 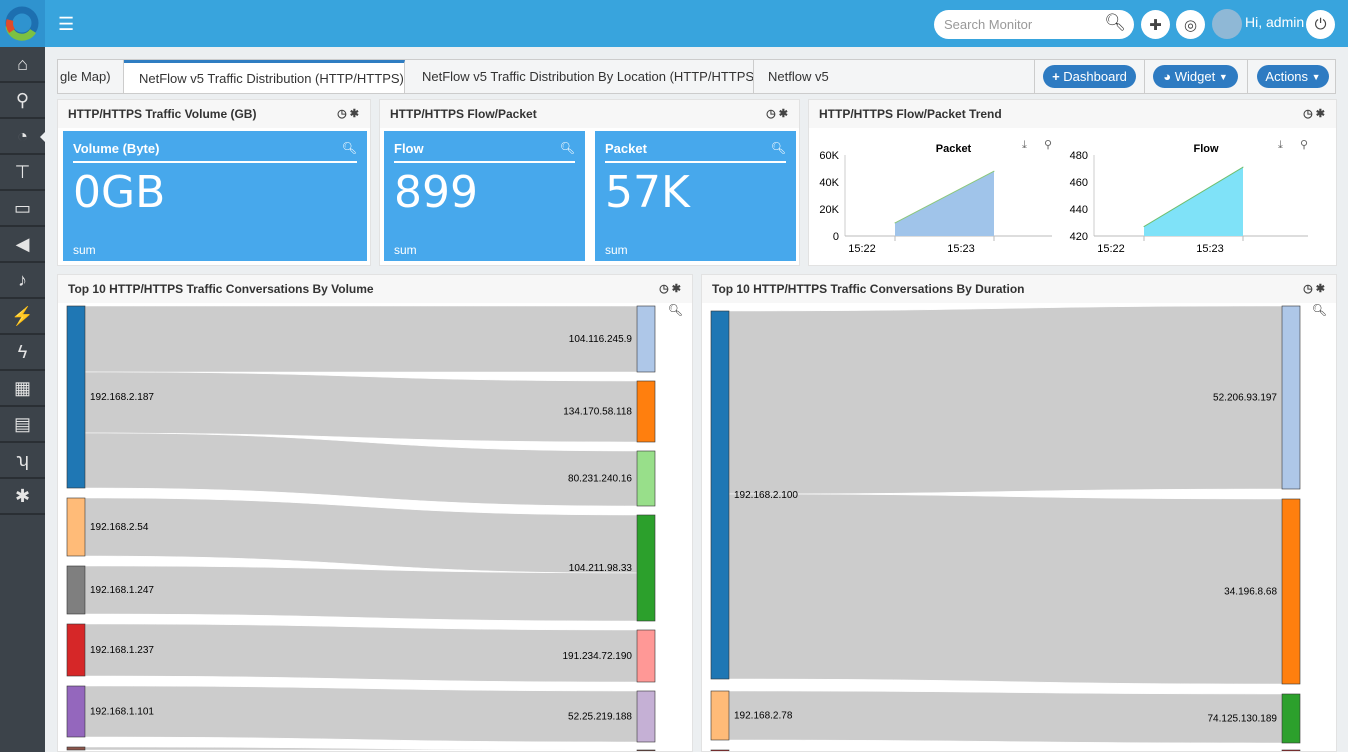 I want to click on tab-google-map: gle Map), so click(x=91, y=76).